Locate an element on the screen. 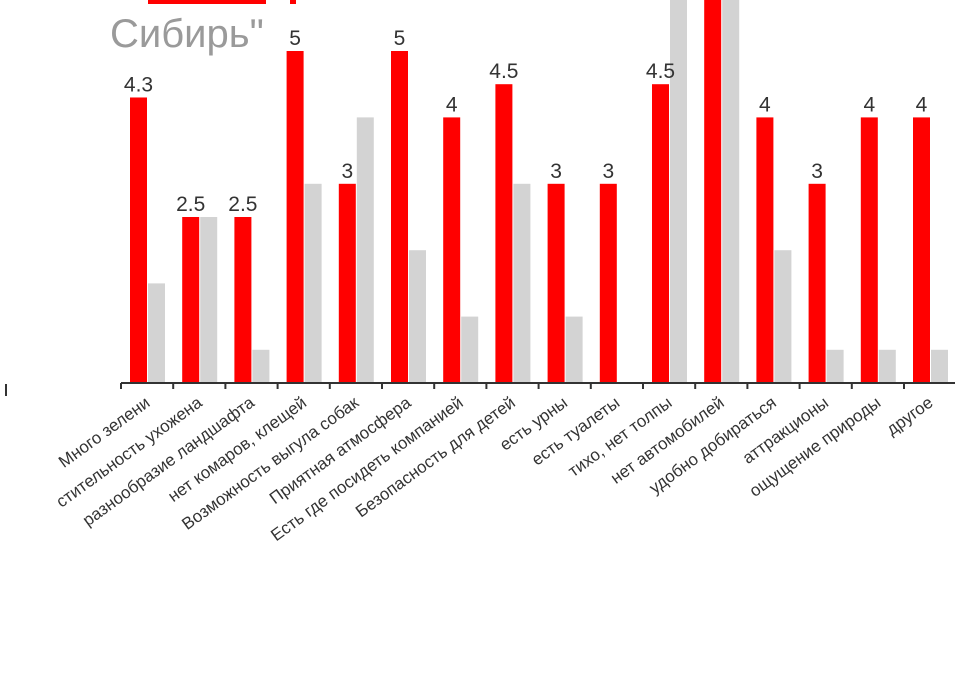 This screenshot has height=681, width=955. data-label-1: 2.5 is located at coordinates (190, 204).